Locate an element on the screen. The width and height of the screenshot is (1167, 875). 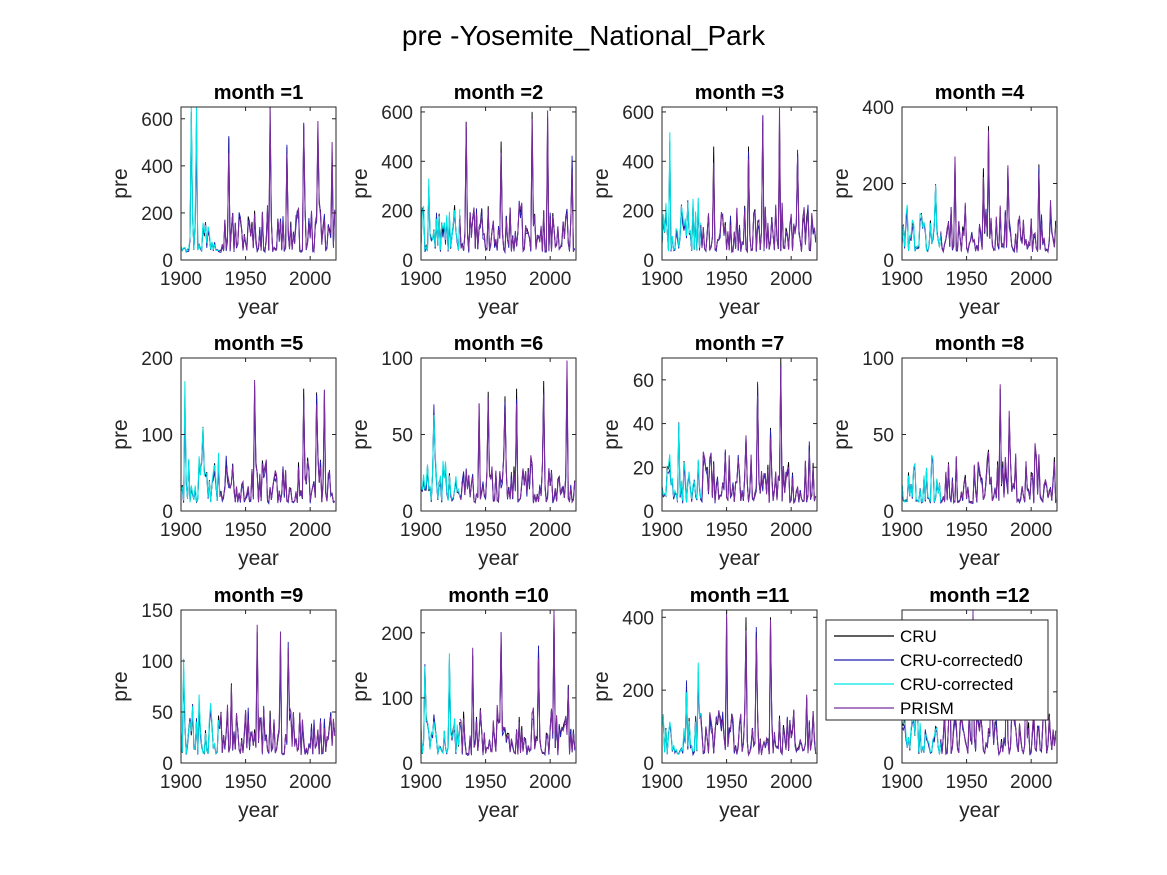
subplot-title: month =5 is located at coordinates (258, 344).